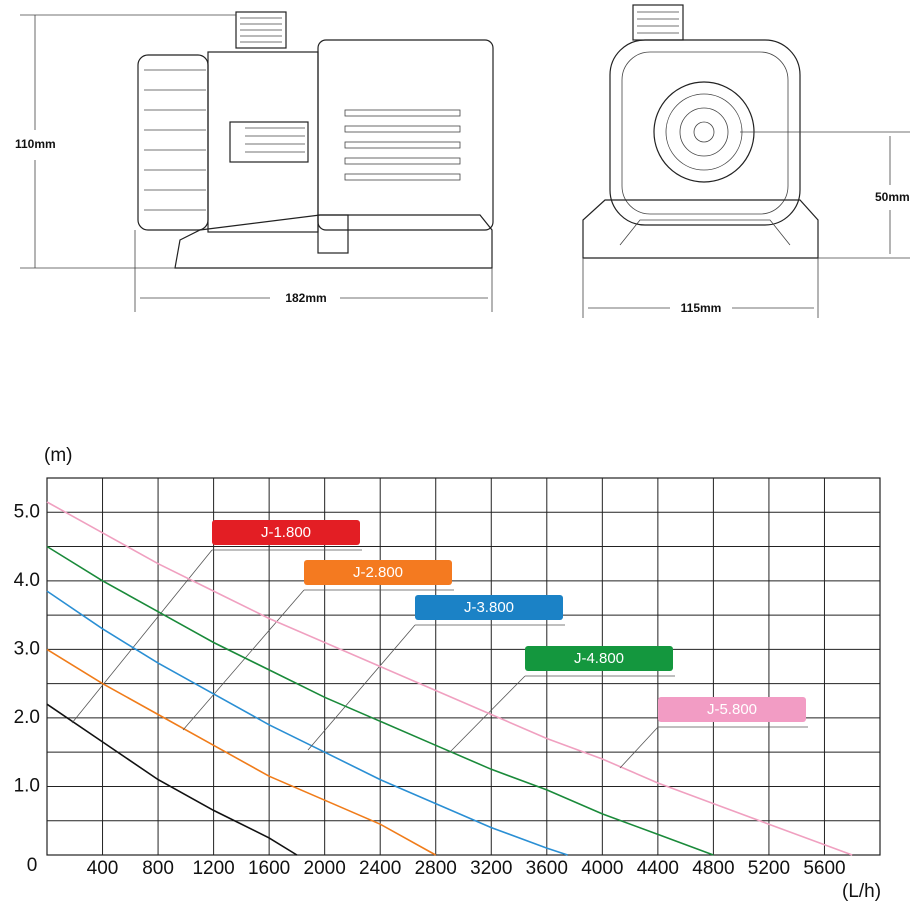 This screenshot has width=922, height=912. Describe the element at coordinates (27, 580) in the screenshot. I see `y-tick-label: 4.0` at that location.